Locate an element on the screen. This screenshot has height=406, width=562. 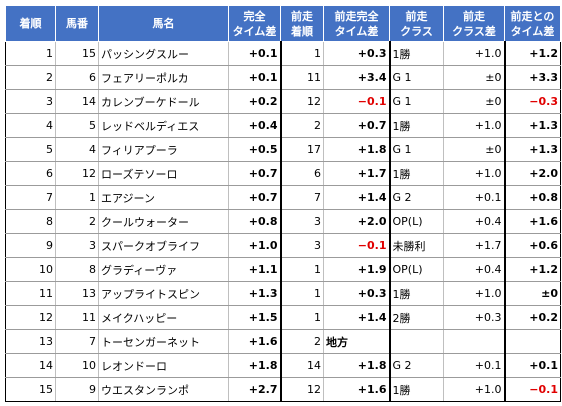
cell-time-diff: +0.4 is located at coordinates (254, 125).